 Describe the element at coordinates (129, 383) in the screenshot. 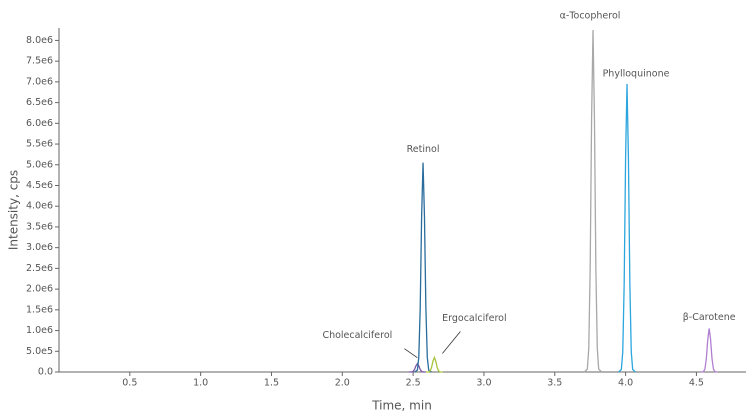

I see `x-tick-label: 0.5` at that location.